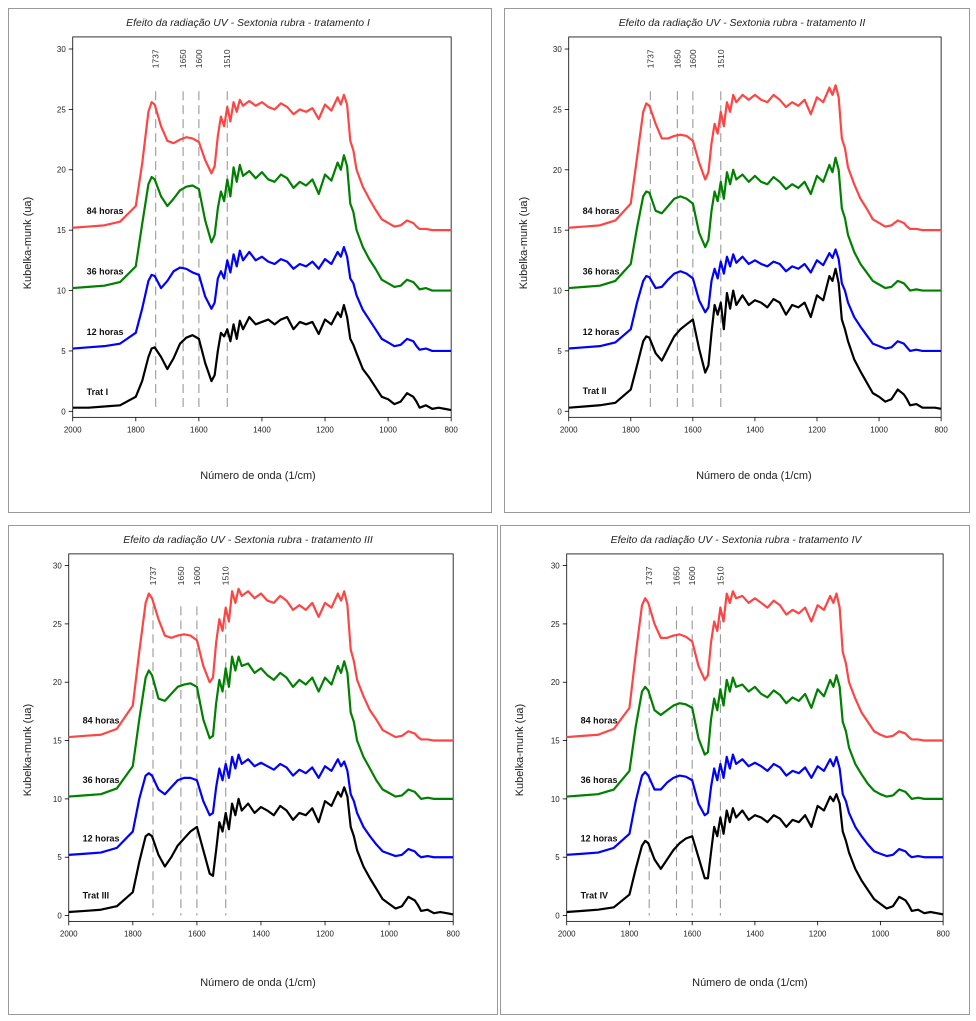 The width and height of the screenshot is (976, 1021). I want to click on series-label: Trat I, so click(97, 392).